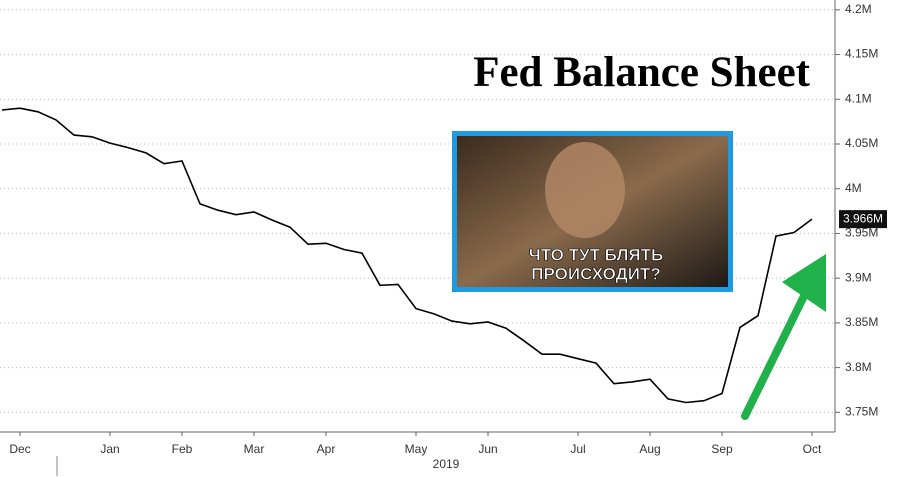  I want to click on y-tick-label: 4.15M, so click(861, 54).